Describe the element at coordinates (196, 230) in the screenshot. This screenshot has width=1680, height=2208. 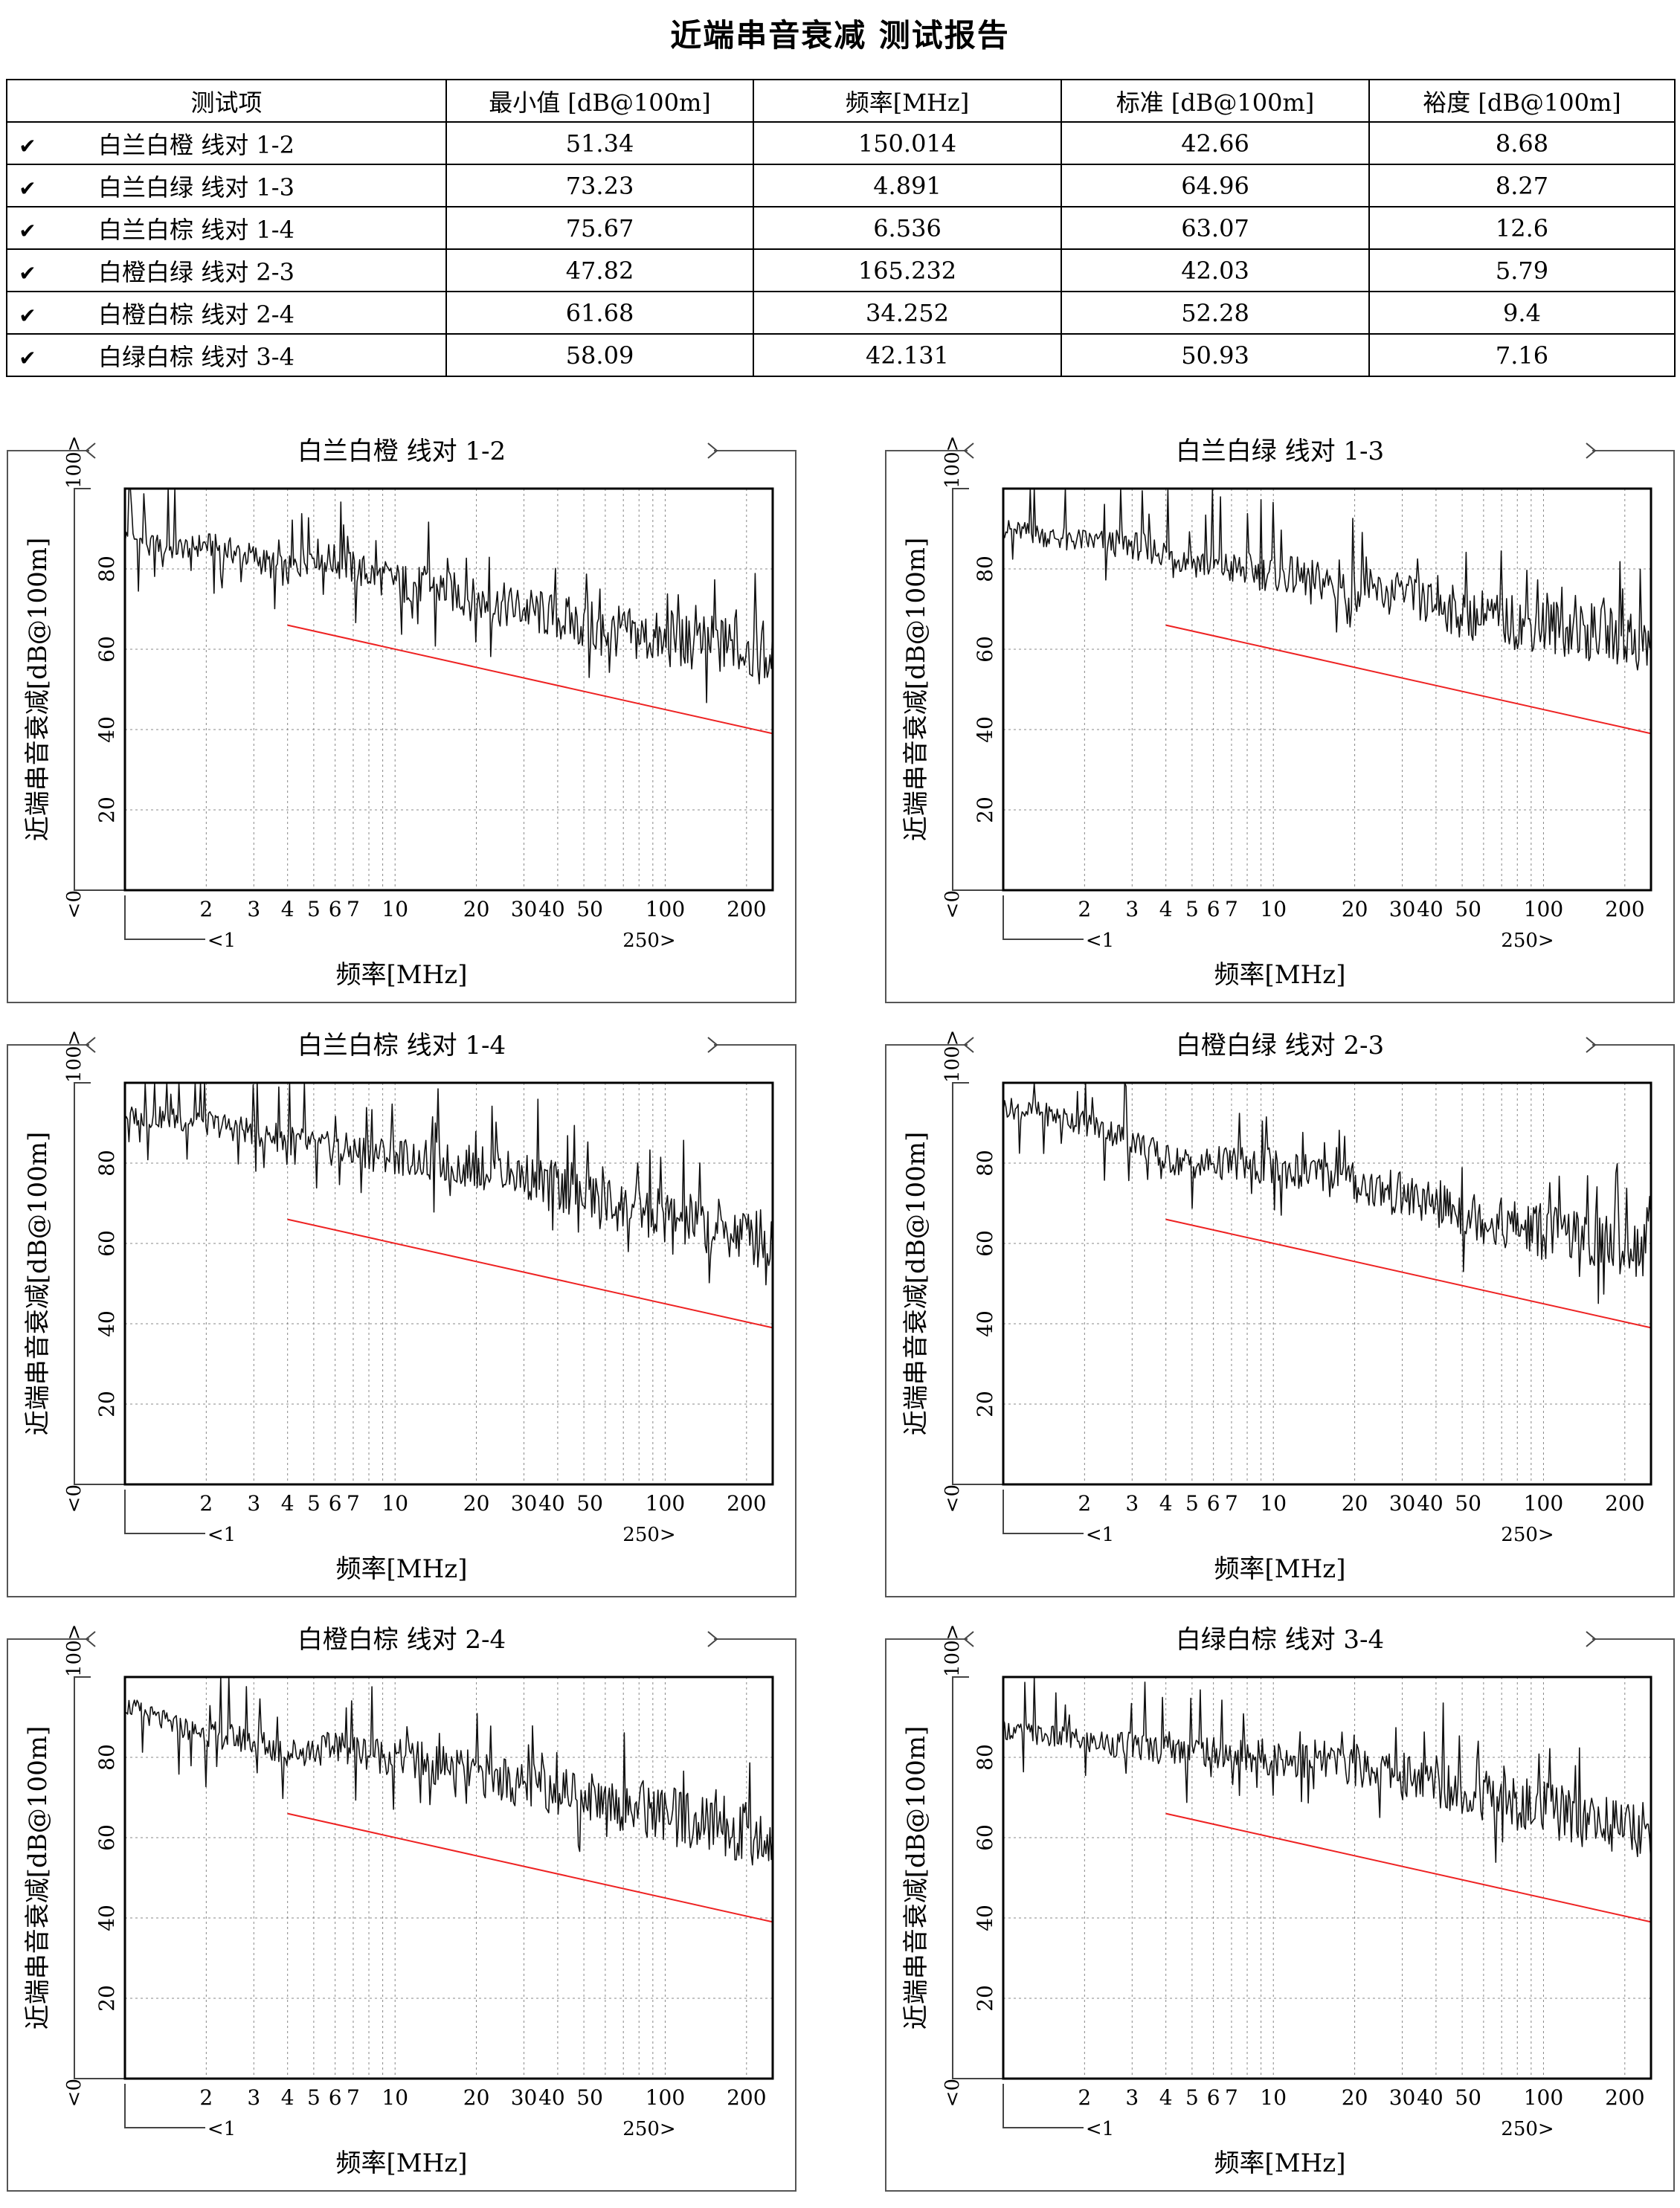
I see `pair-label: 白兰白棕 线对 1-4` at that location.